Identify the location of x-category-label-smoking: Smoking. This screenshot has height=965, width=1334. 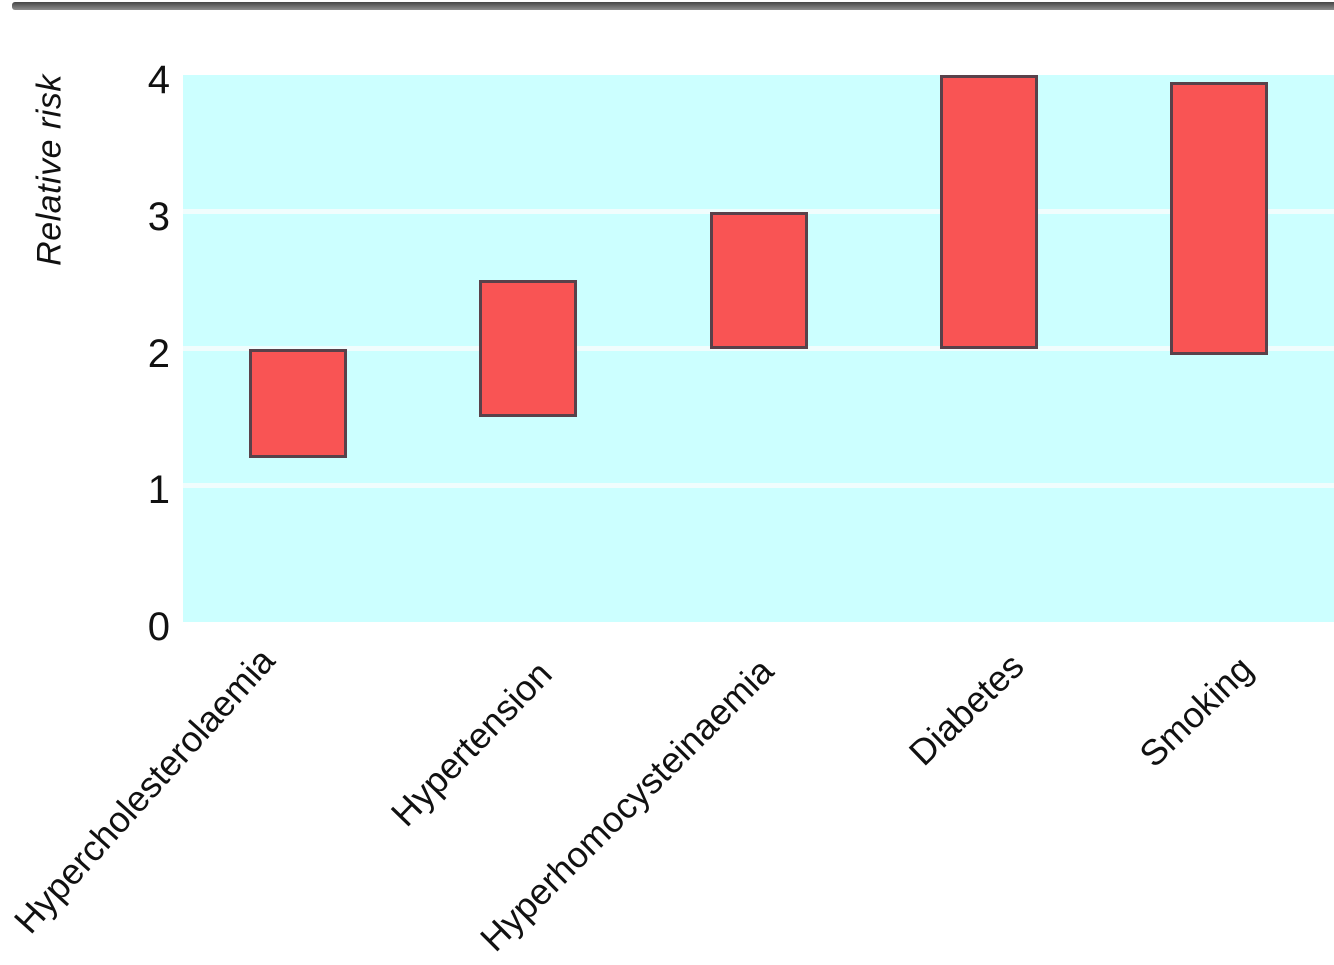
(1196, 711).